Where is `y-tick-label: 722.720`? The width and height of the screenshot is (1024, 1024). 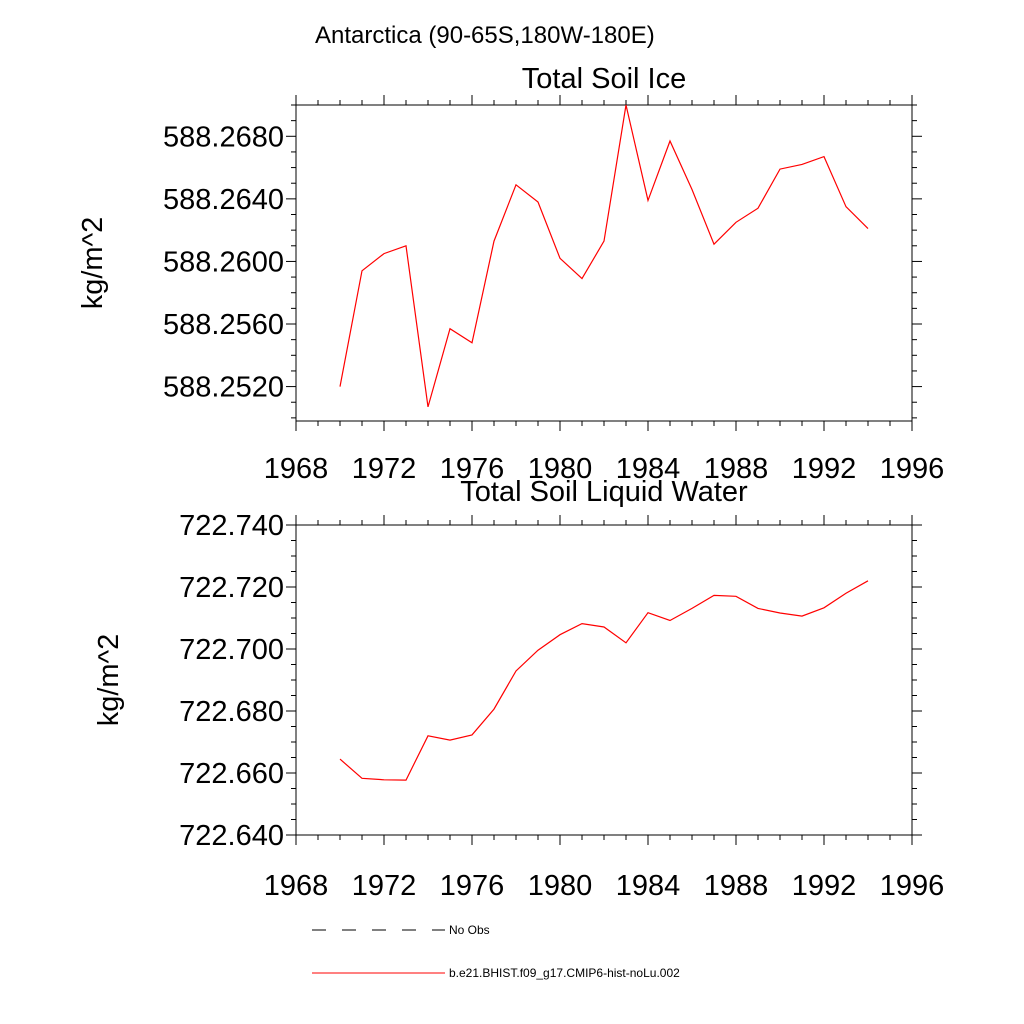 y-tick-label: 722.720 is located at coordinates (231, 588).